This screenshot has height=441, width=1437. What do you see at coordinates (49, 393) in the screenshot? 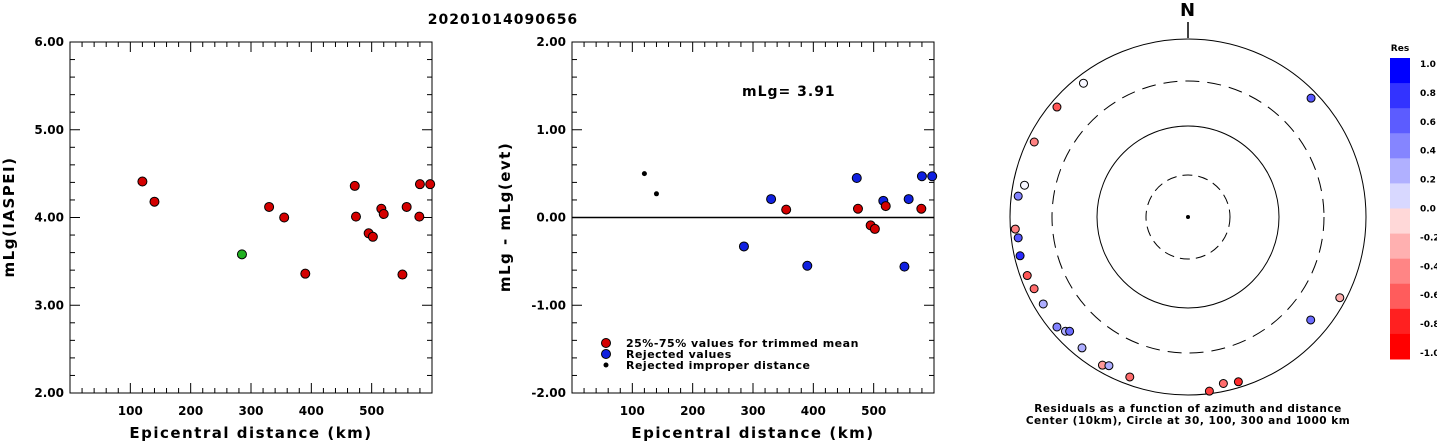
I see `y-tick-label: 2.00` at bounding box center [49, 393].